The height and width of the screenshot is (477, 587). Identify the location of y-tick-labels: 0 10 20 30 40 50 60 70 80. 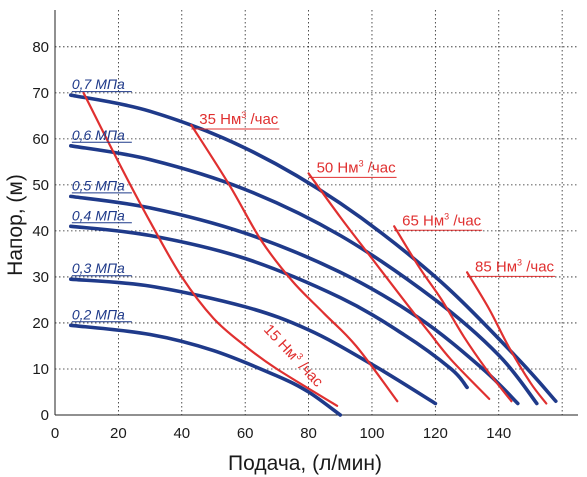
(40, 231).